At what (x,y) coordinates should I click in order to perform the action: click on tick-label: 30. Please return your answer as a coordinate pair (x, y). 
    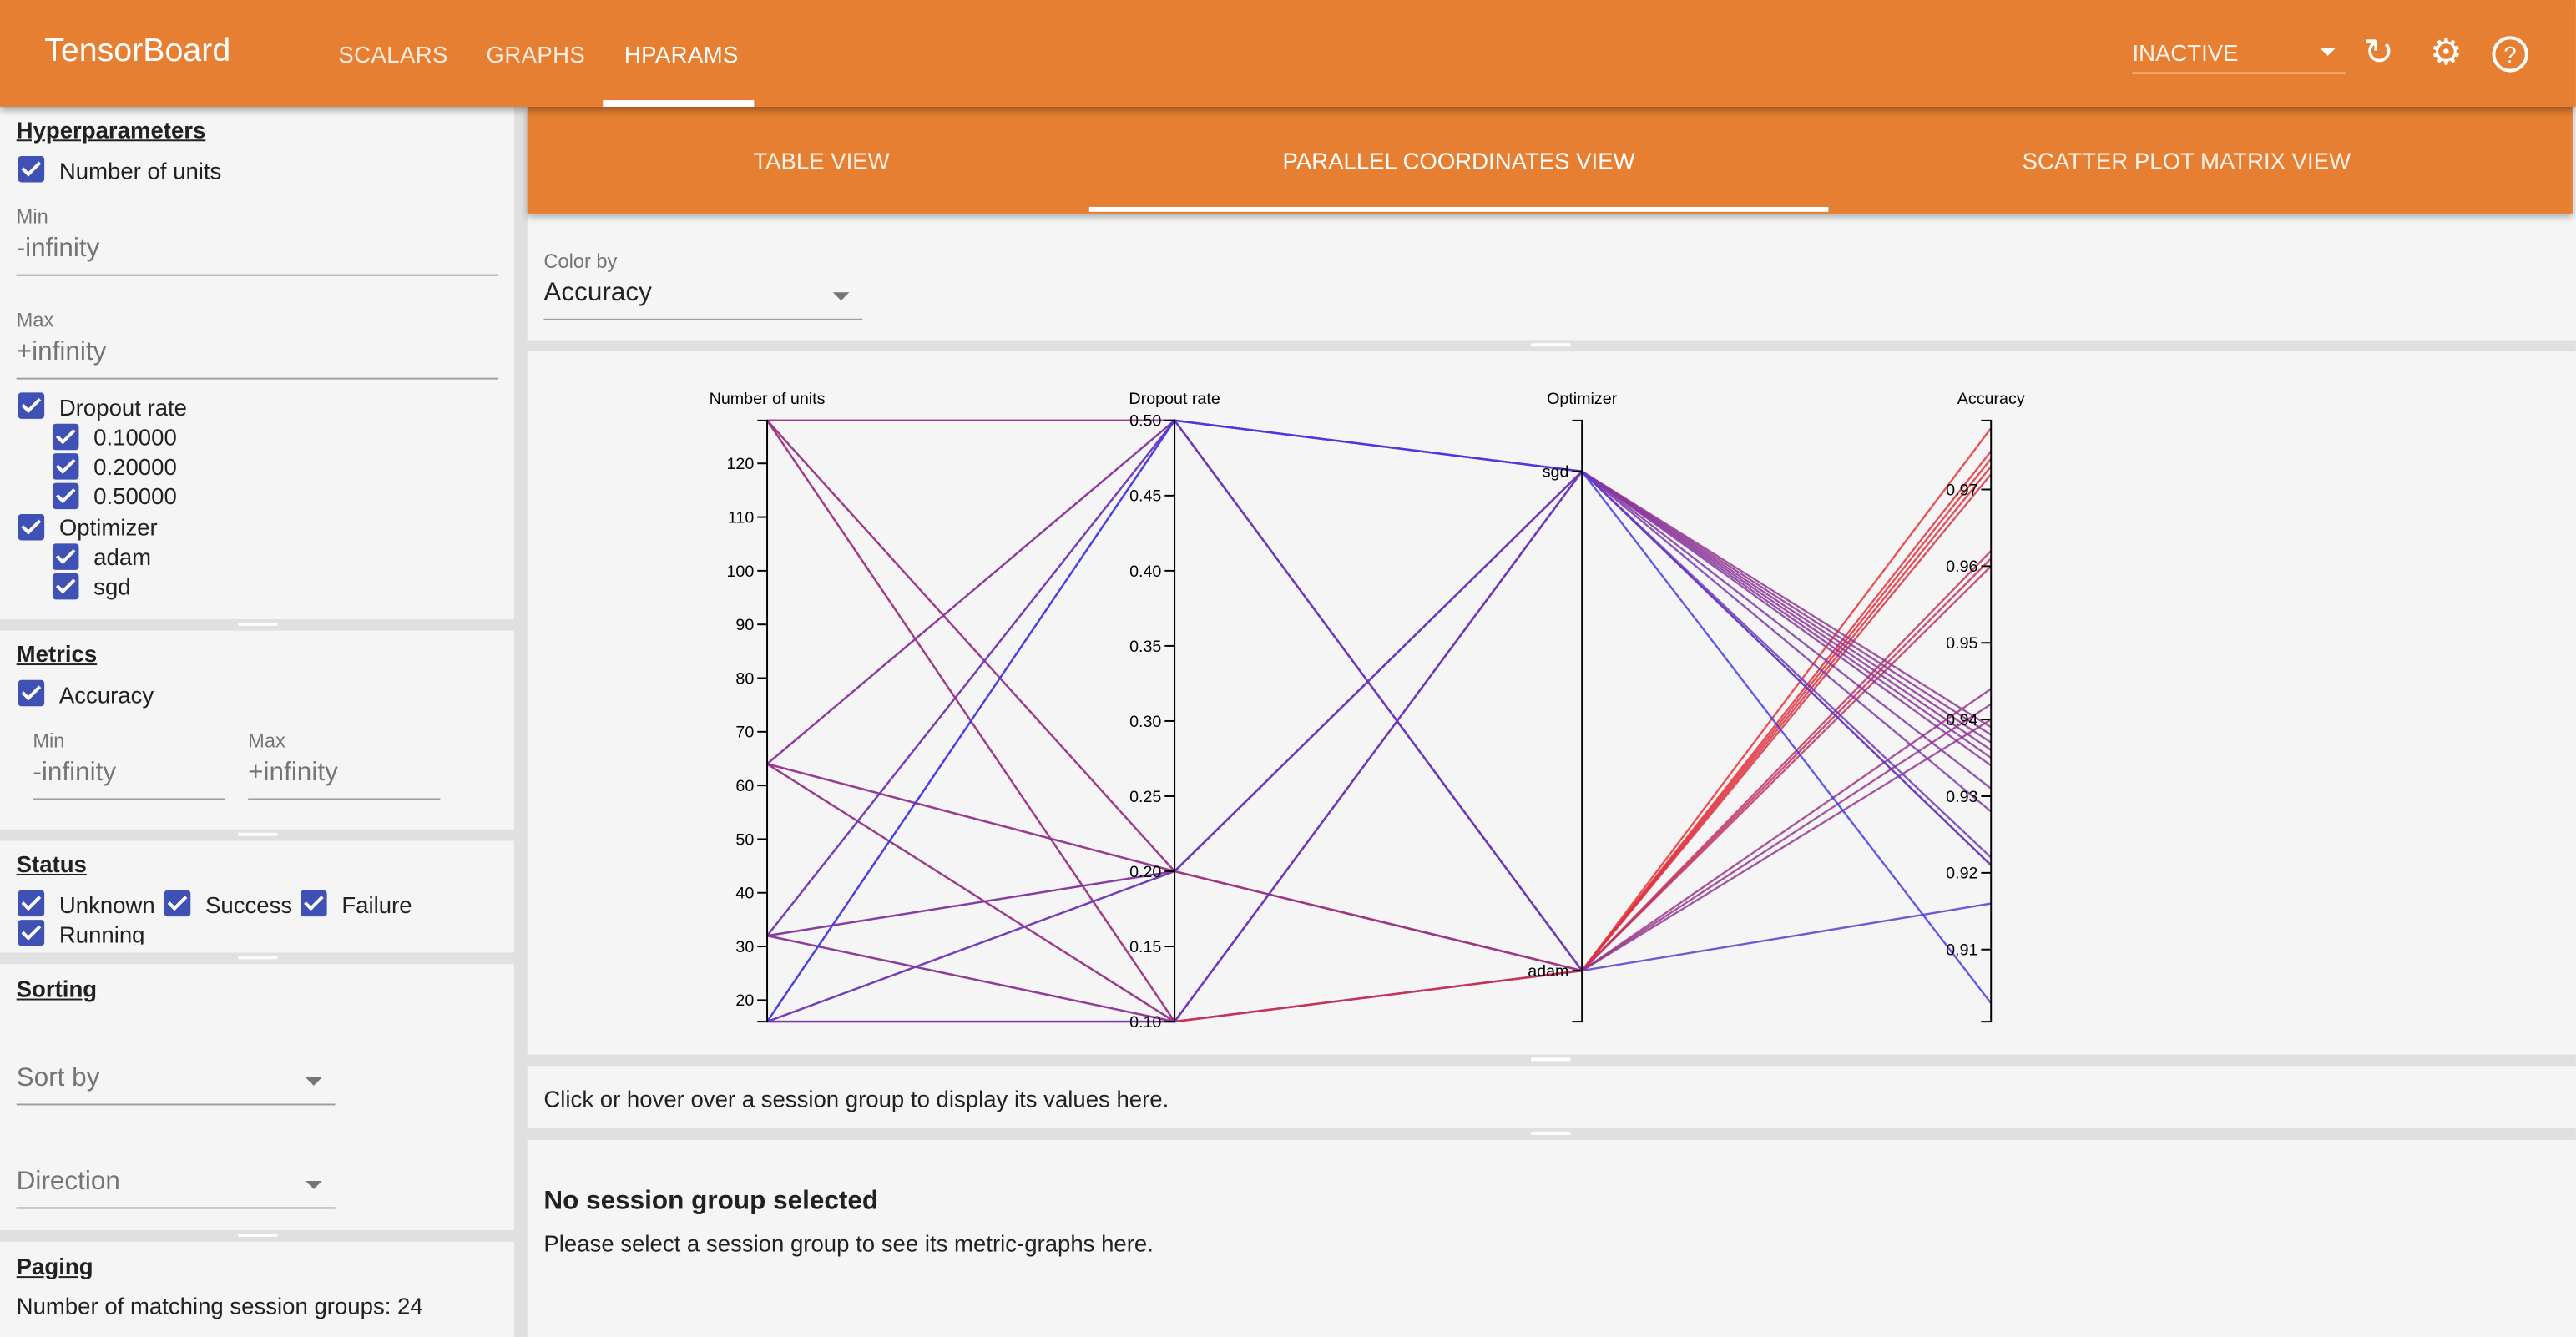
    Looking at the image, I should click on (744, 947).